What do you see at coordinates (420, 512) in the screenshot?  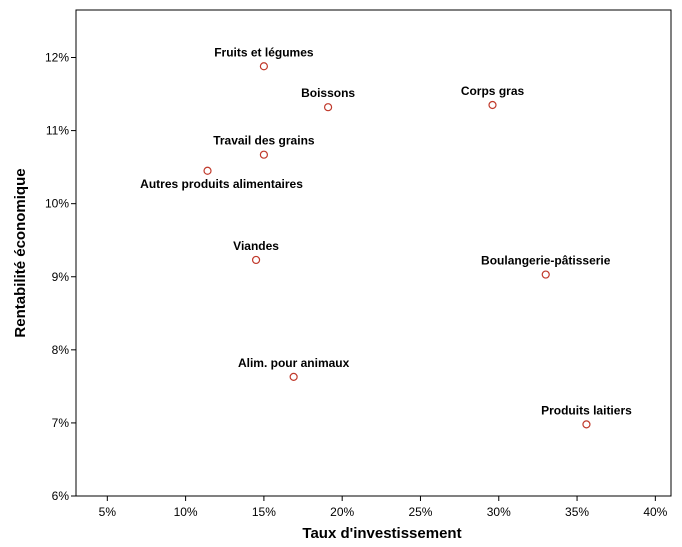 I see `x-tick-label: 25%` at bounding box center [420, 512].